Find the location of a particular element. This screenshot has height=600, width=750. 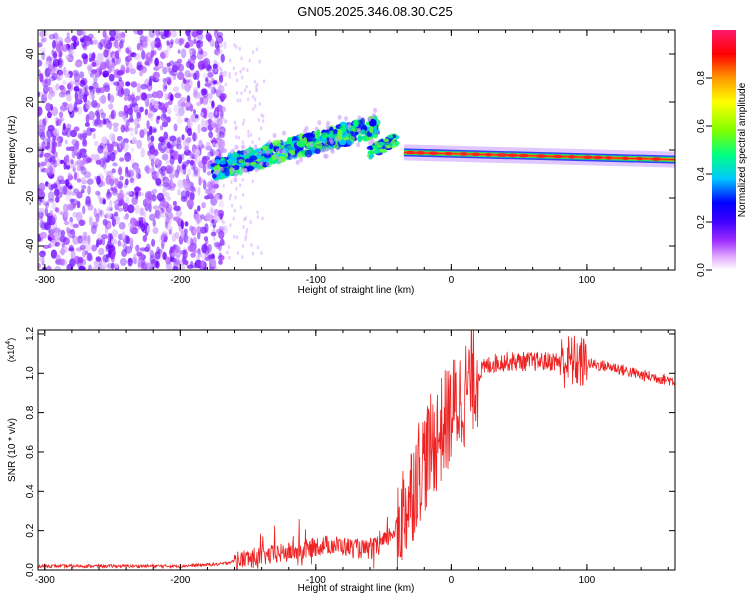

second-band-blob is located at coordinates (397, 142).